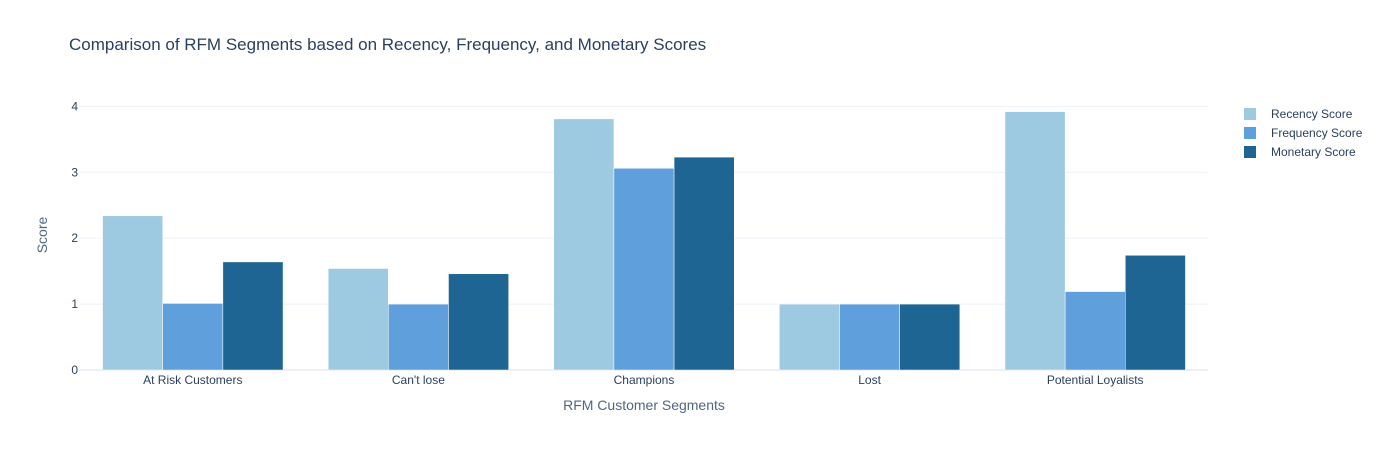 The image size is (1388, 450). Describe the element at coordinates (74, 106) in the screenshot. I see `y-tick-label: 4` at that location.